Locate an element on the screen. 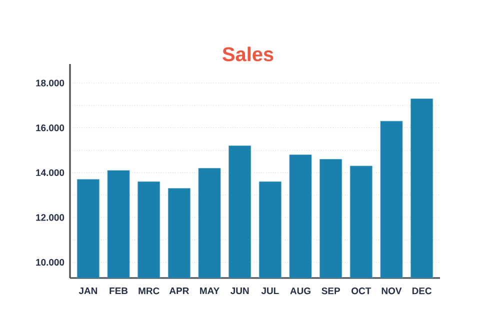 This screenshot has height=324, width=500. y-tick-label: 14.000 is located at coordinates (50, 172).